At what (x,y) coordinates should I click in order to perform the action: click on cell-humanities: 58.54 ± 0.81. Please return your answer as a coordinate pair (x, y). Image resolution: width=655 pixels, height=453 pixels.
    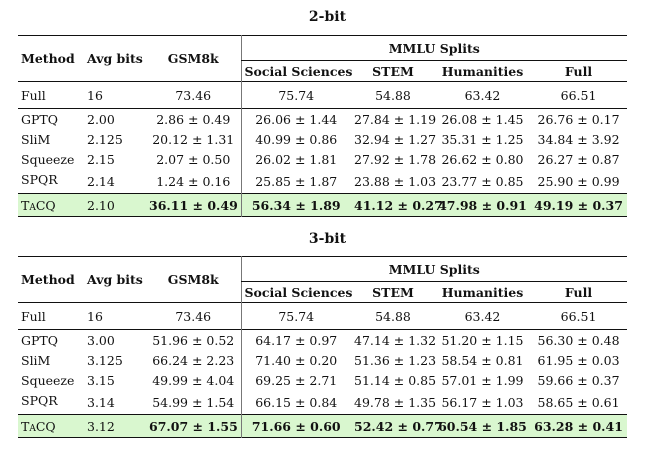
    Looking at the image, I should click on (482, 360).